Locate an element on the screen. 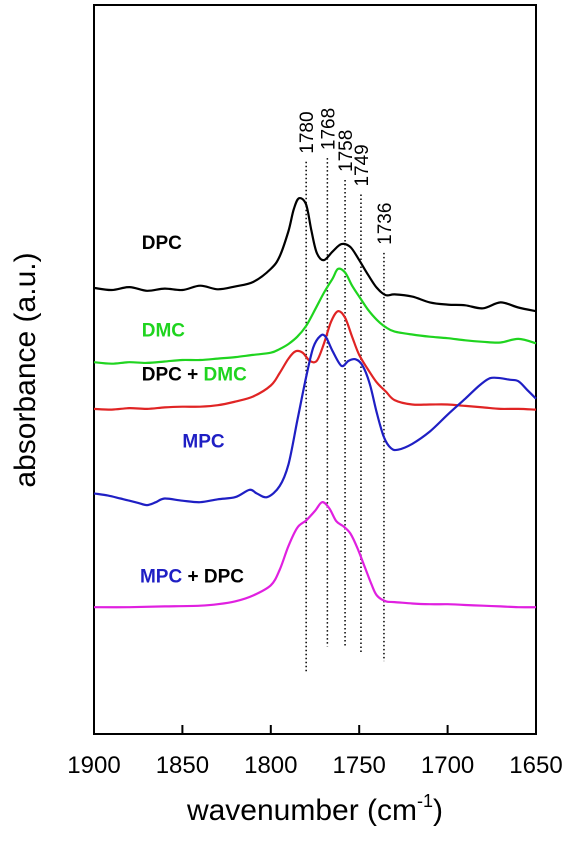 This screenshot has width=570, height=853. reference-line-label: 1780 is located at coordinates (307, 132).